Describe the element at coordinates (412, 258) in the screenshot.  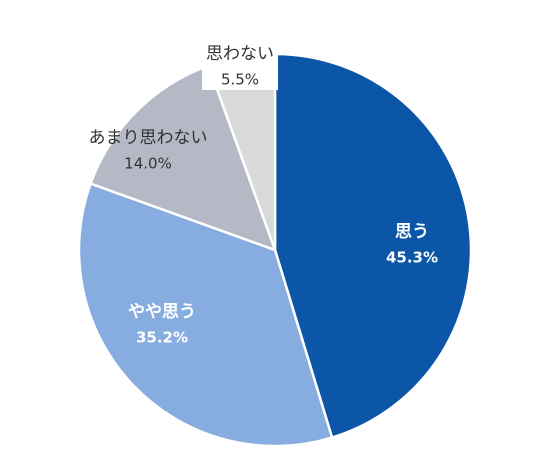
I see `value-label: 45.3%` at that location.